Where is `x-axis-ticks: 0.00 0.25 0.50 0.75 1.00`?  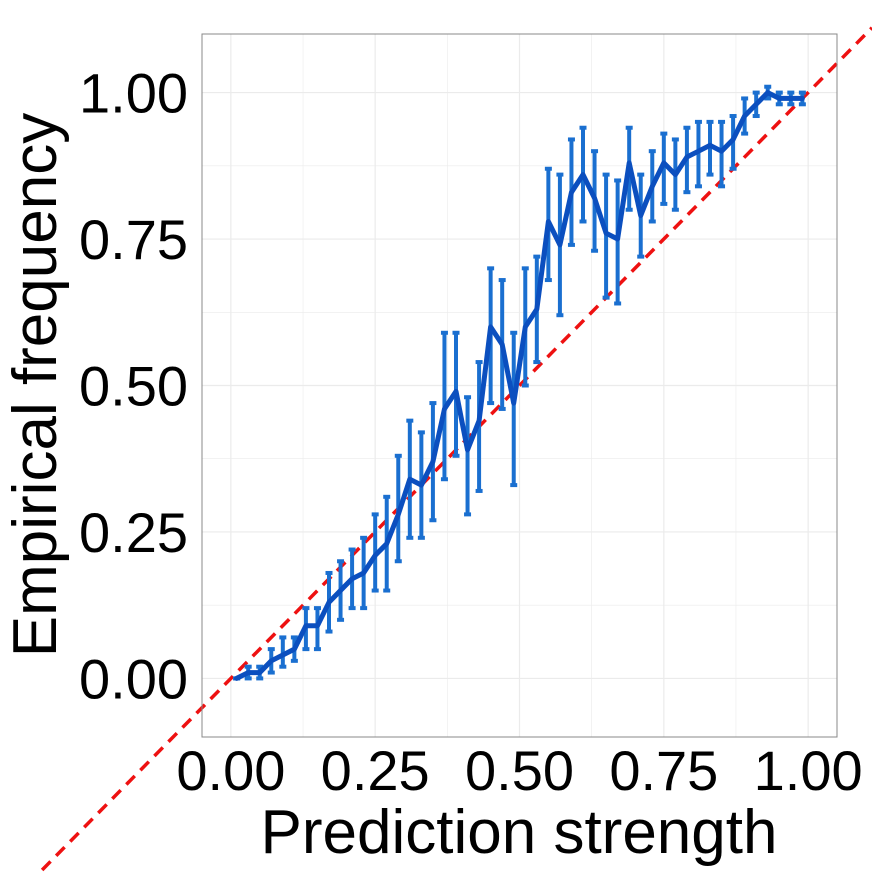 x-axis-ticks: 0.00 0.25 0.50 0.75 1.00 is located at coordinates (519, 770).